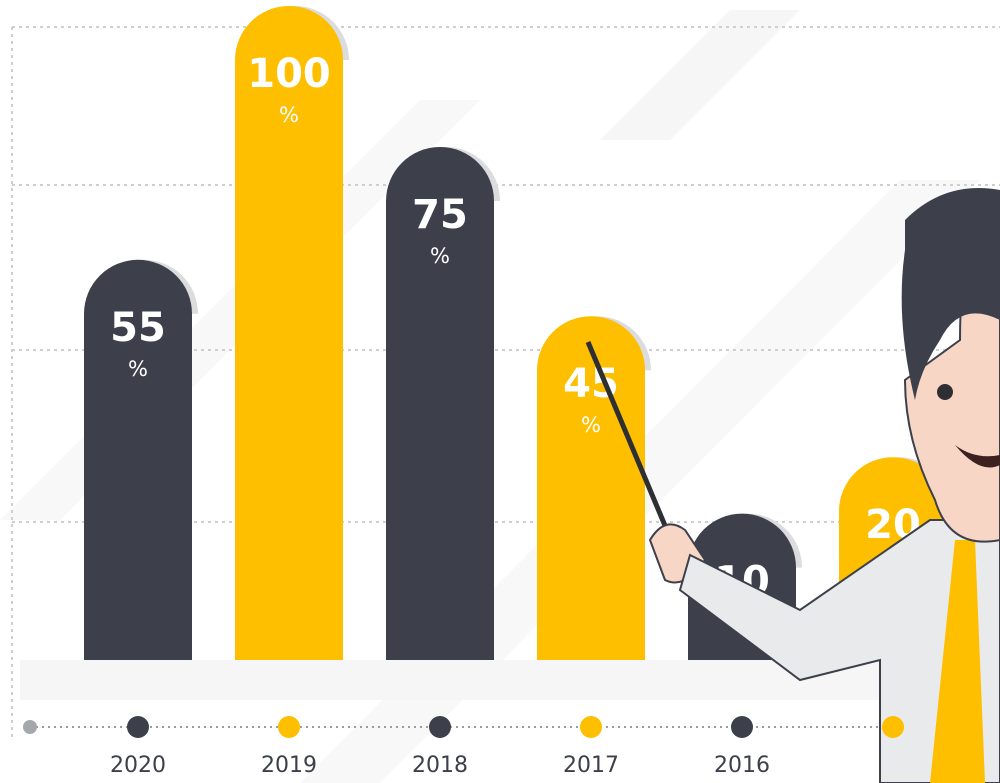  Describe the element at coordinates (289, 765) in the screenshot. I see `x-tick-label: 2019` at that location.